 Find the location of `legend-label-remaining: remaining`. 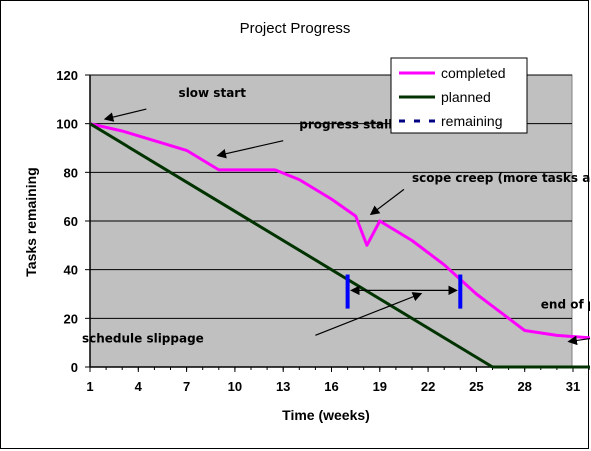

legend-label-remaining: remaining is located at coordinates (471, 121).